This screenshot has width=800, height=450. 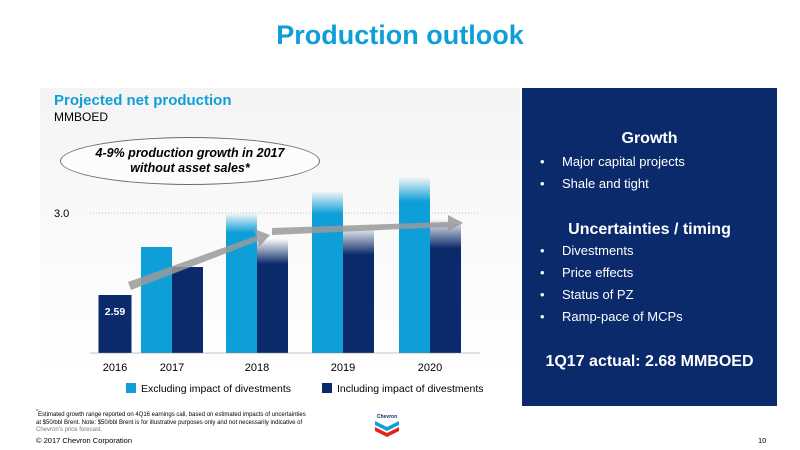 What do you see at coordinates (37, 412) in the screenshot?
I see `footnote-marker: *` at bounding box center [37, 412].